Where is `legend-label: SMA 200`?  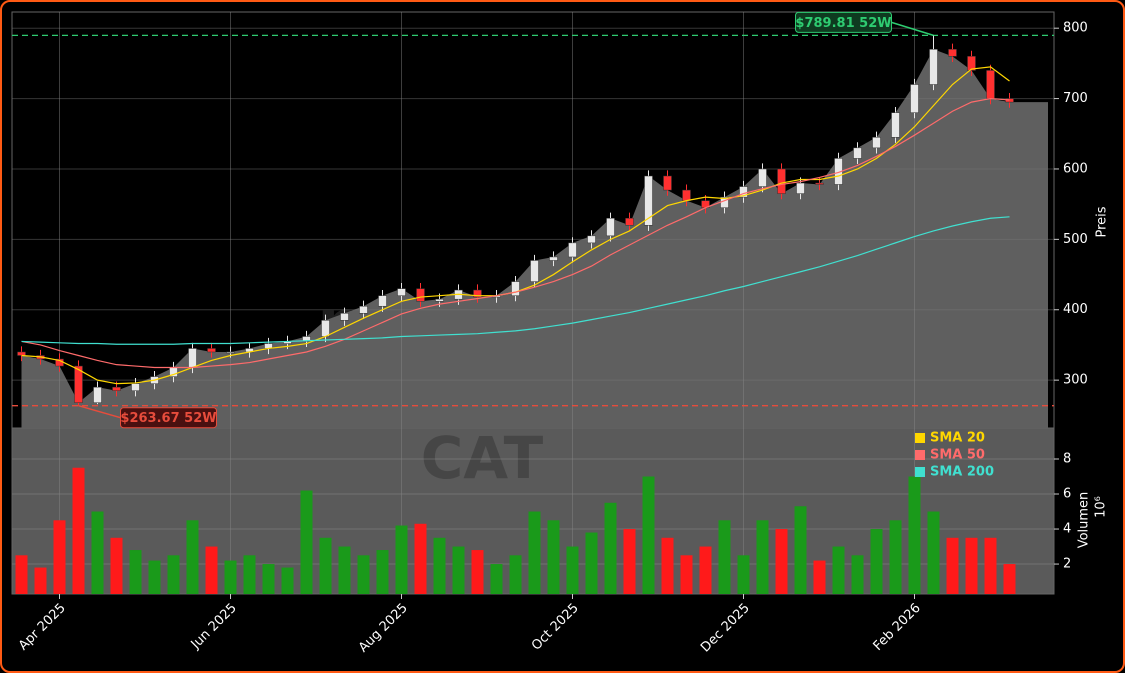 legend-label: SMA 200 is located at coordinates (962, 472).